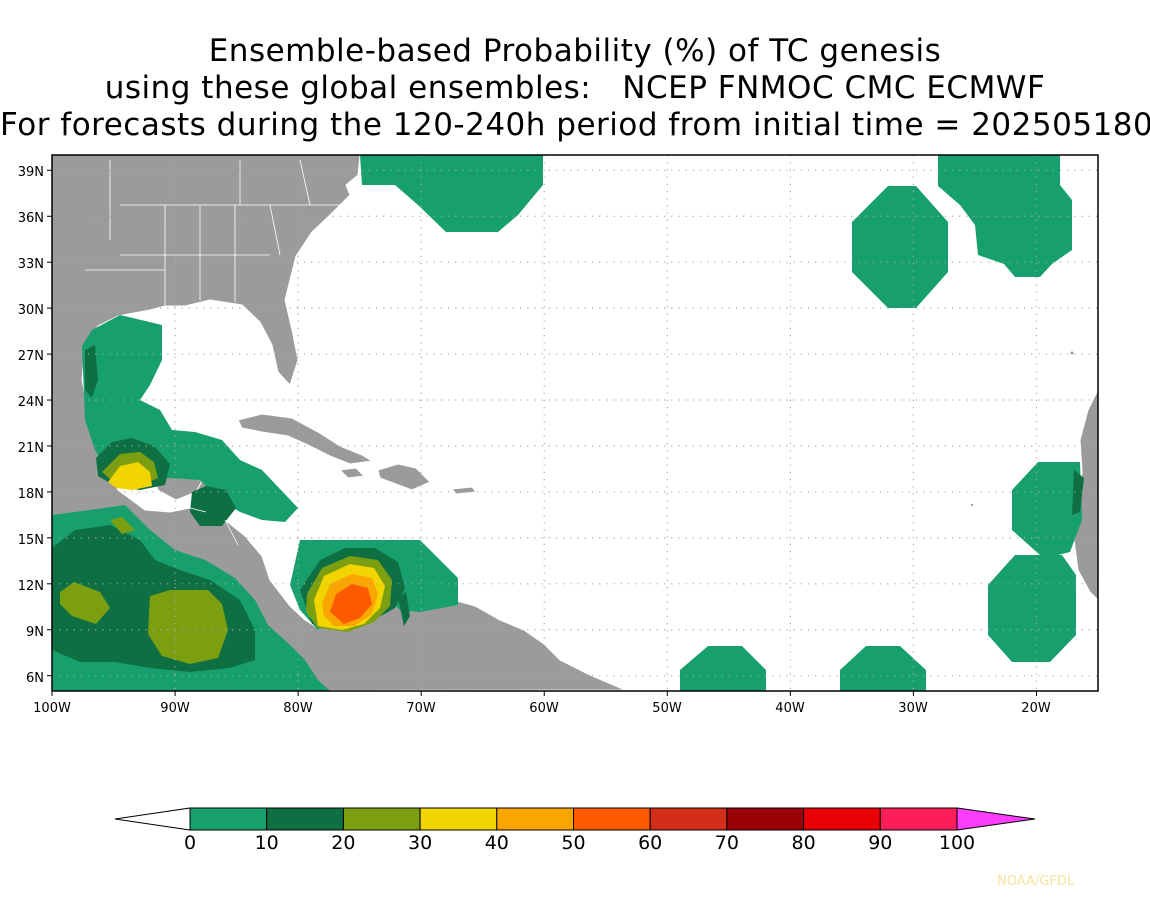 The image size is (1150, 924). What do you see at coordinates (175, 708) in the screenshot?
I see `lon-tick-label: 90W` at bounding box center [175, 708].